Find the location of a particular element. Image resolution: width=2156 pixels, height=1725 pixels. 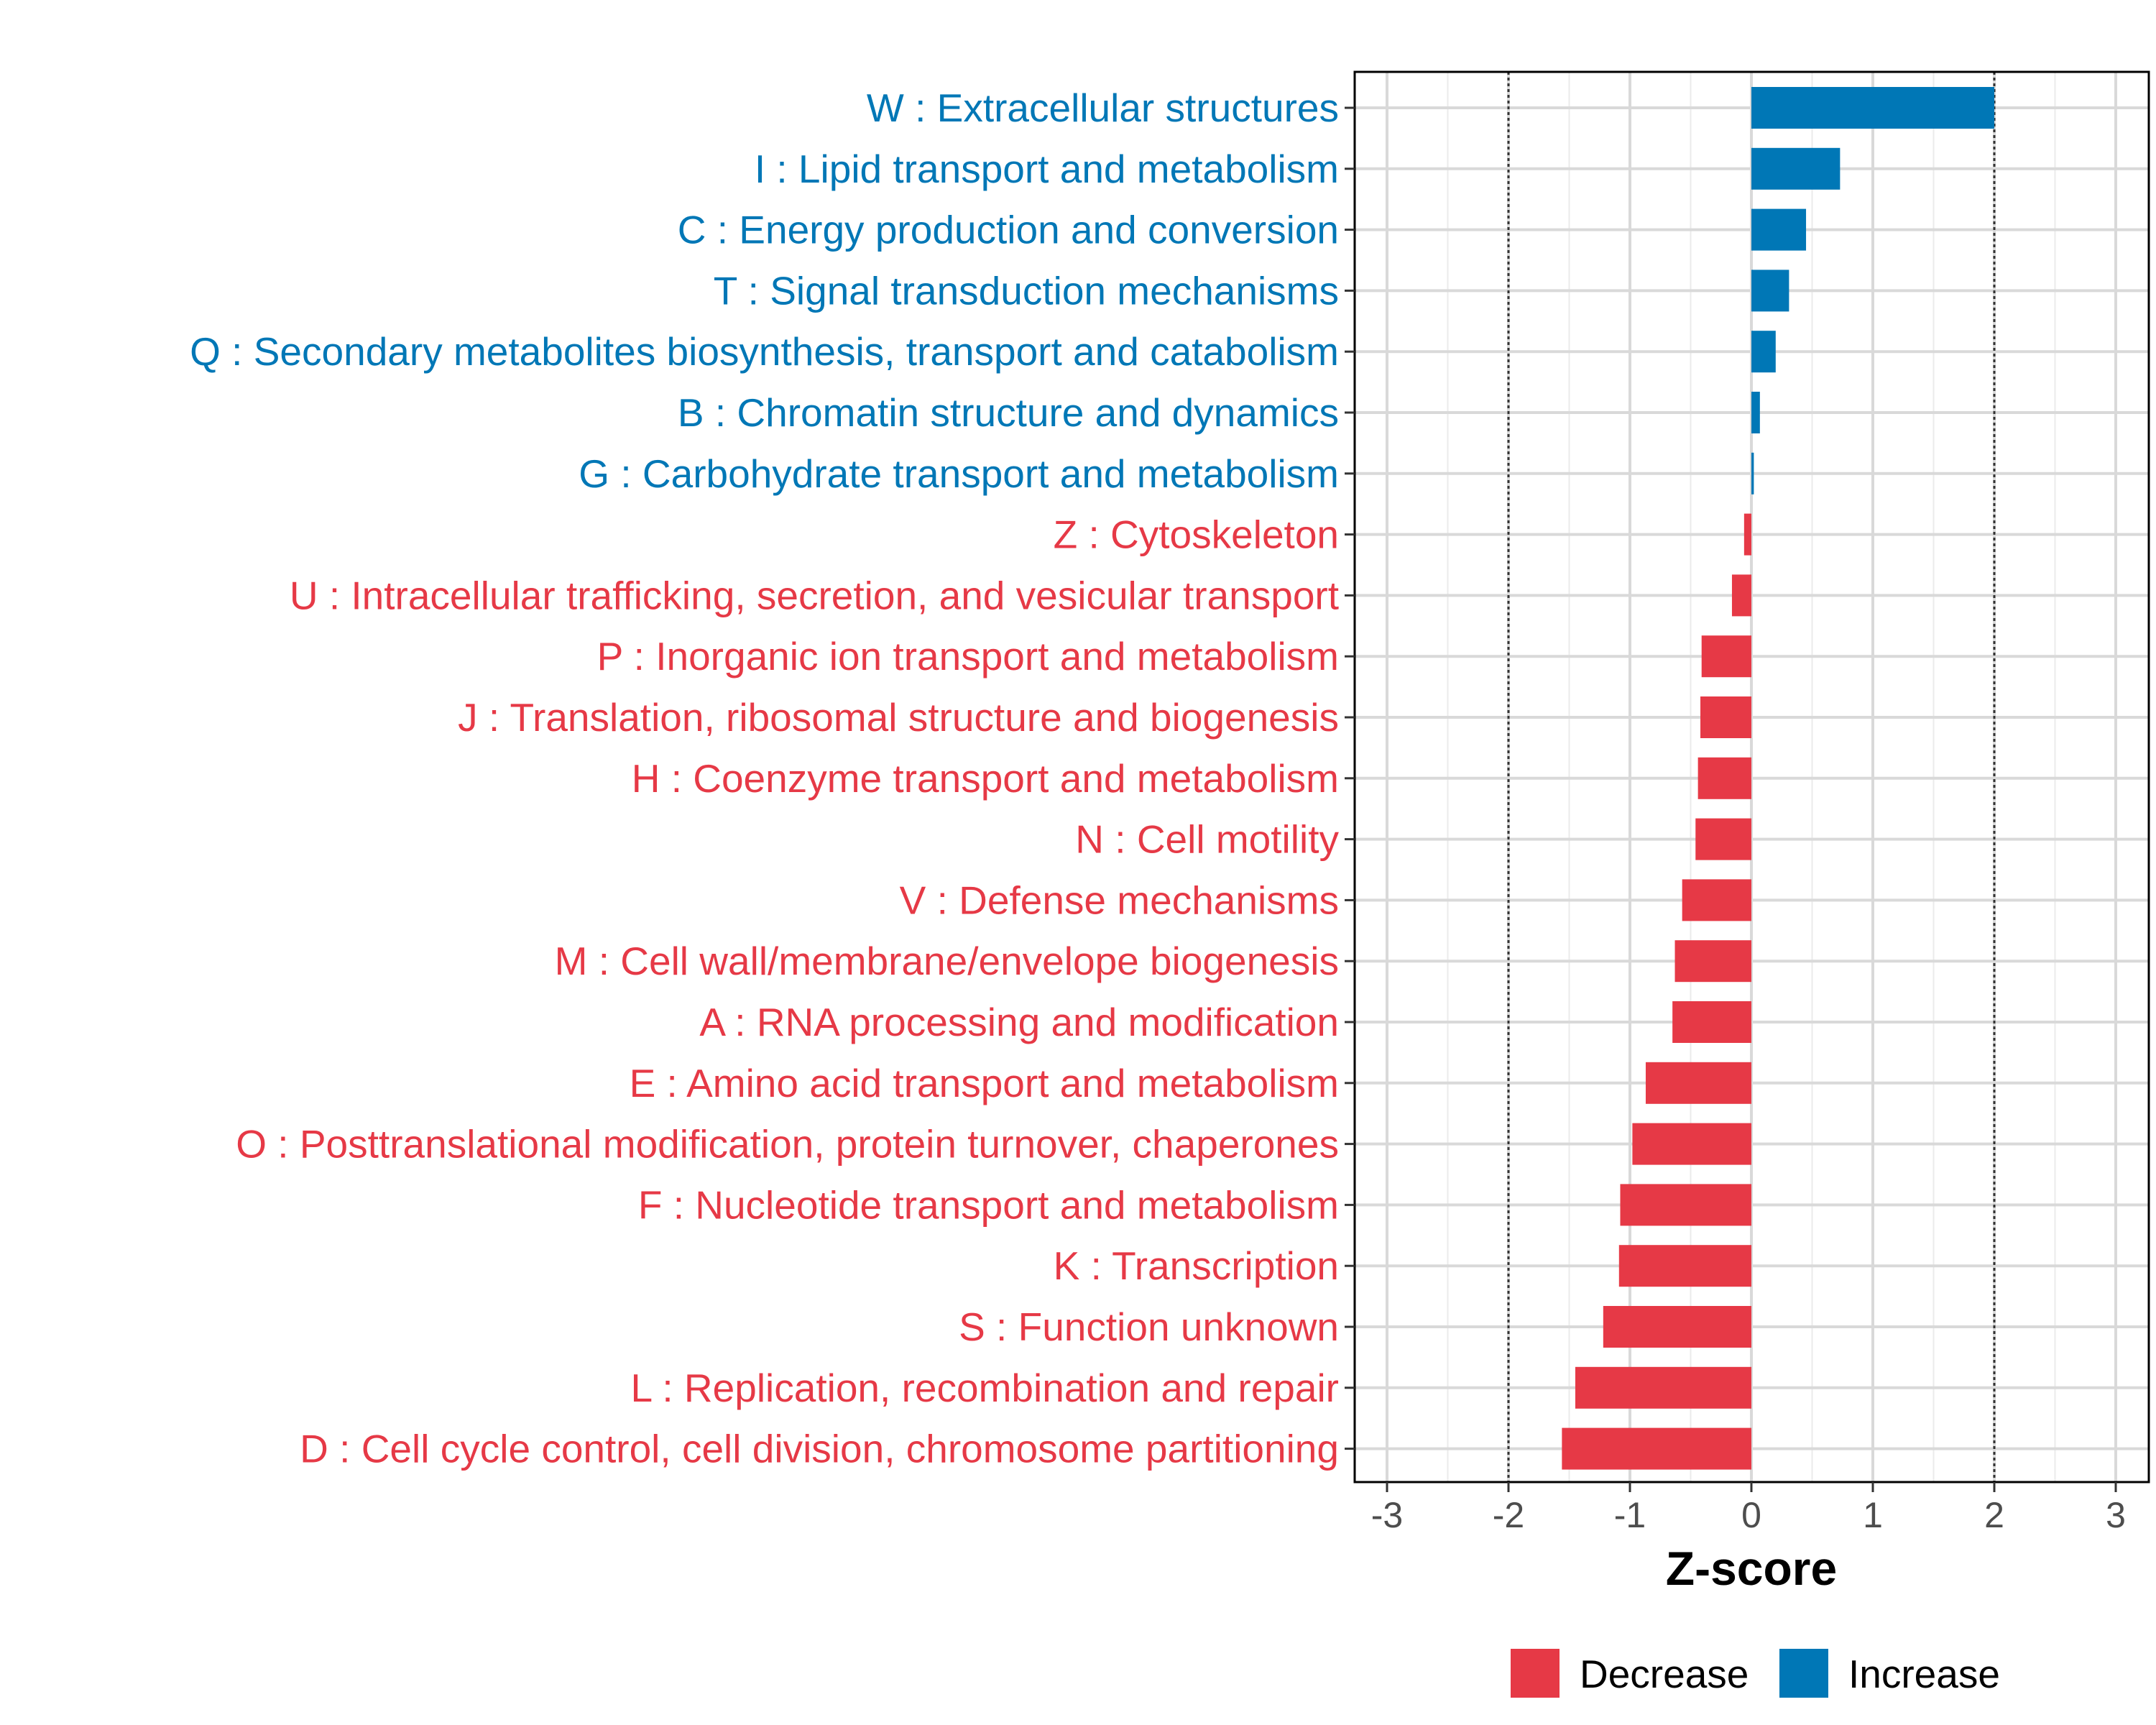

y-axis-ticks is located at coordinates (1350, 778).